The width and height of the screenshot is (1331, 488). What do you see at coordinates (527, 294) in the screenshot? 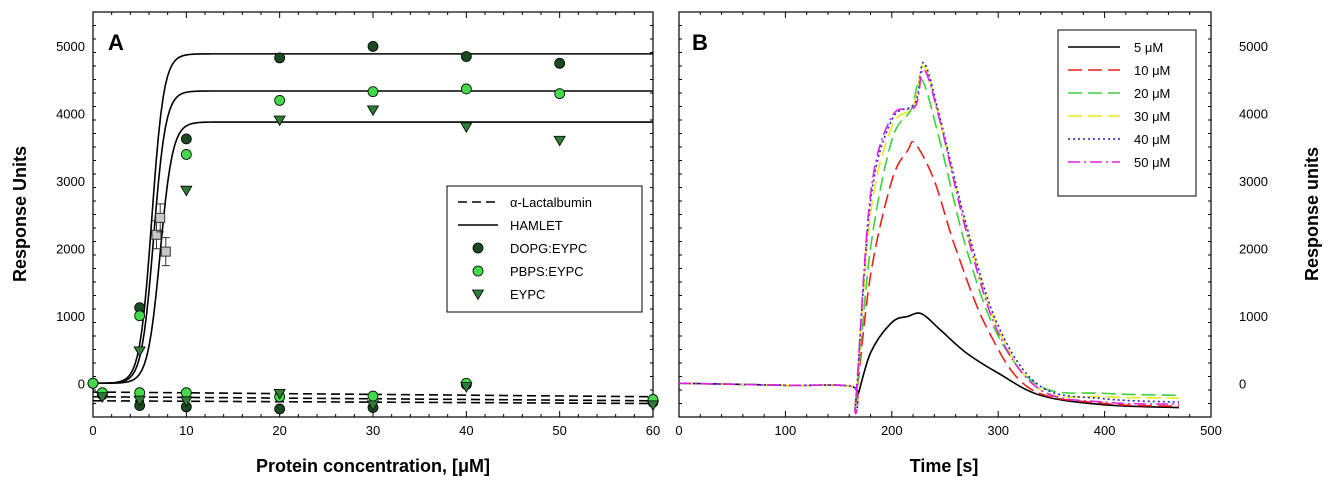
I see `legend-label: EYPC` at bounding box center [527, 294].